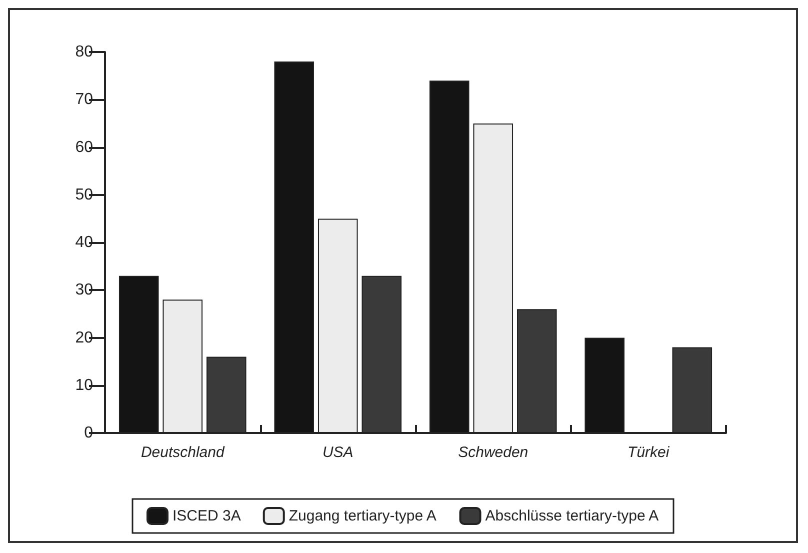 This screenshot has height=553, width=808. What do you see at coordinates (84, 147) in the screenshot?
I see `y-tick-label: 60` at bounding box center [84, 147].